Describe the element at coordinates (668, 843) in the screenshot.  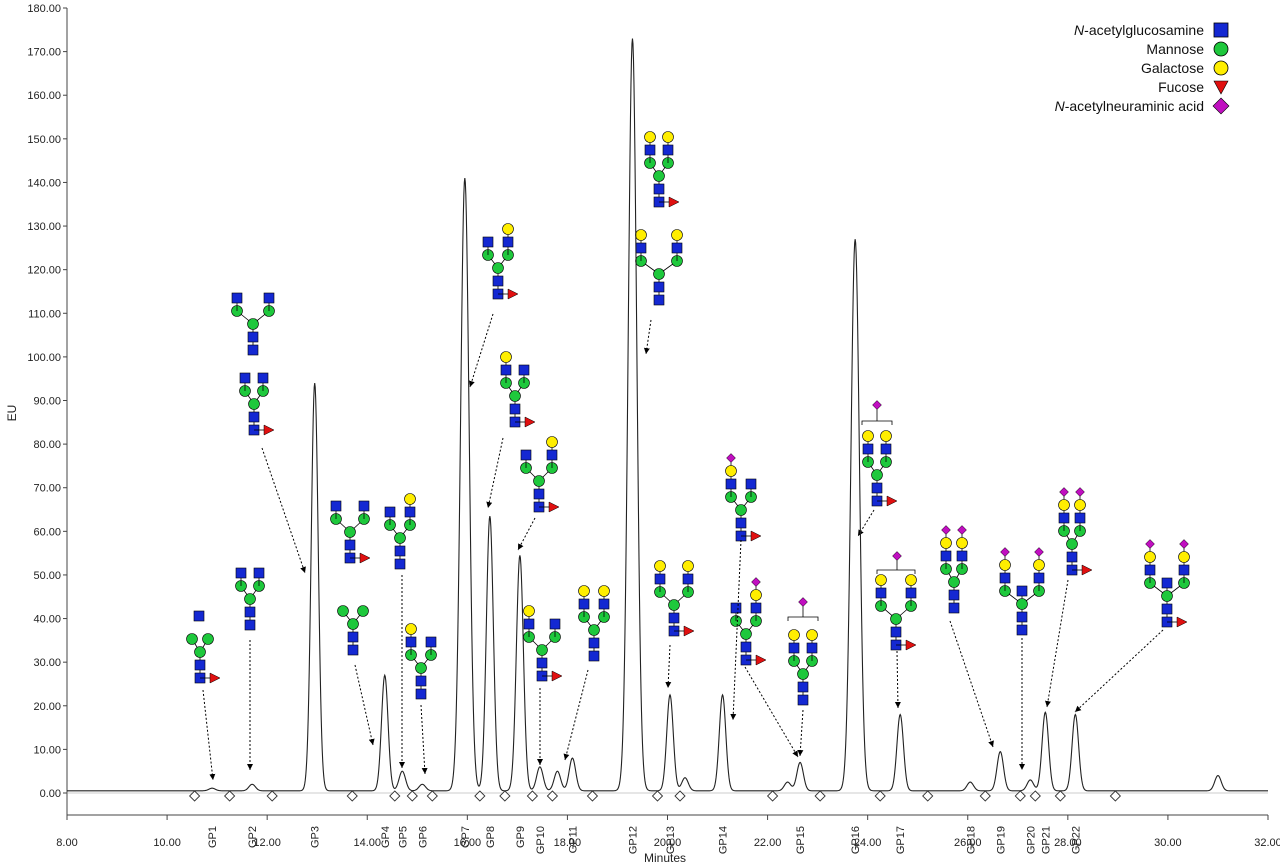
I see `x-tick-label: 20.00` at that location.